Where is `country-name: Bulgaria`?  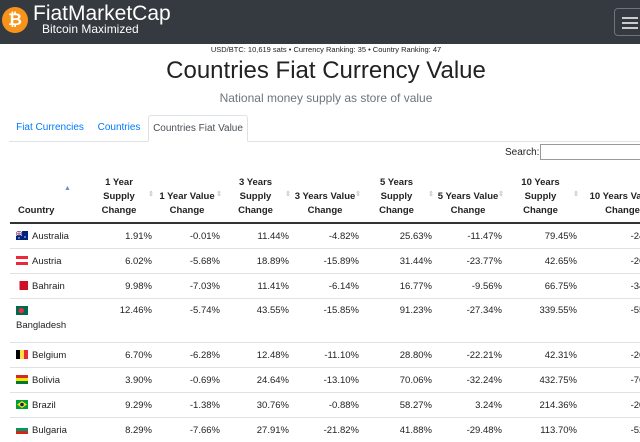 country-name: Bulgaria is located at coordinates (49, 430).